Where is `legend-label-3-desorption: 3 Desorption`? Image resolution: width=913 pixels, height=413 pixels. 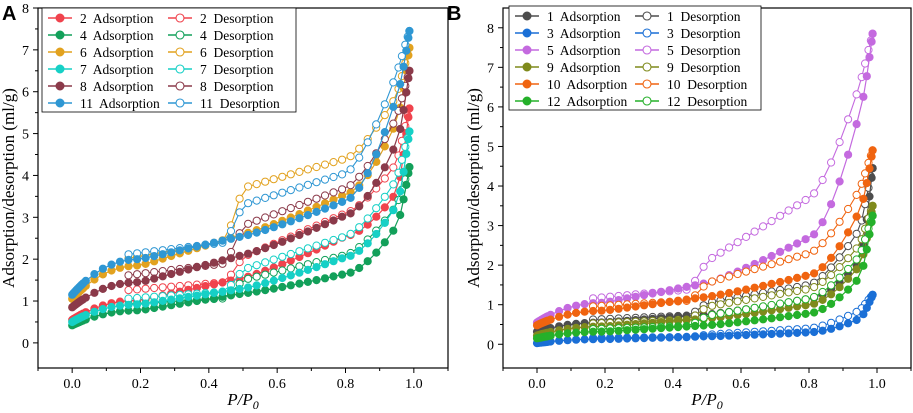
legend-label-3-desorption: 3 Desorption is located at coordinates (704, 33).